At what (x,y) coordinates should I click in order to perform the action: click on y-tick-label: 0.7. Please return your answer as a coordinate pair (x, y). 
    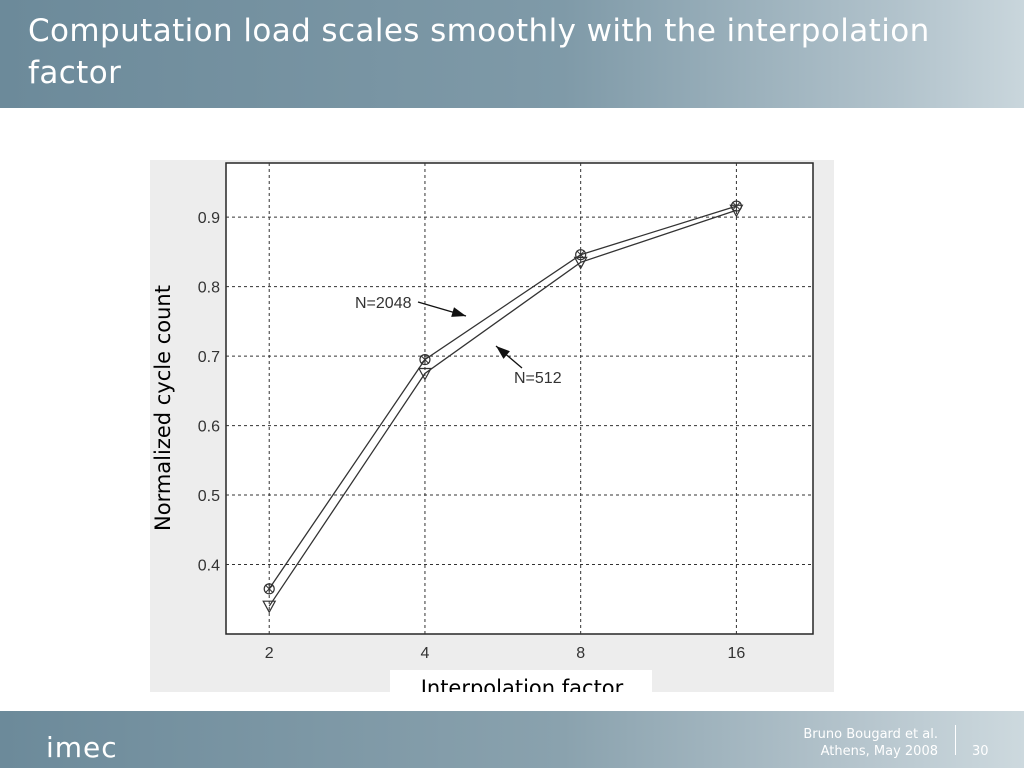
    Looking at the image, I should click on (209, 357).